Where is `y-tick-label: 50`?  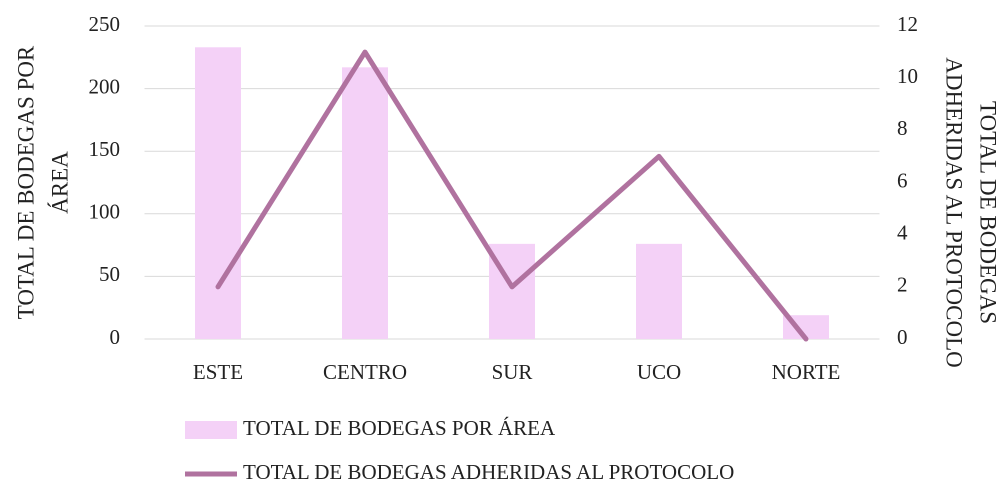
y-tick-label: 50 is located at coordinates (109, 274).